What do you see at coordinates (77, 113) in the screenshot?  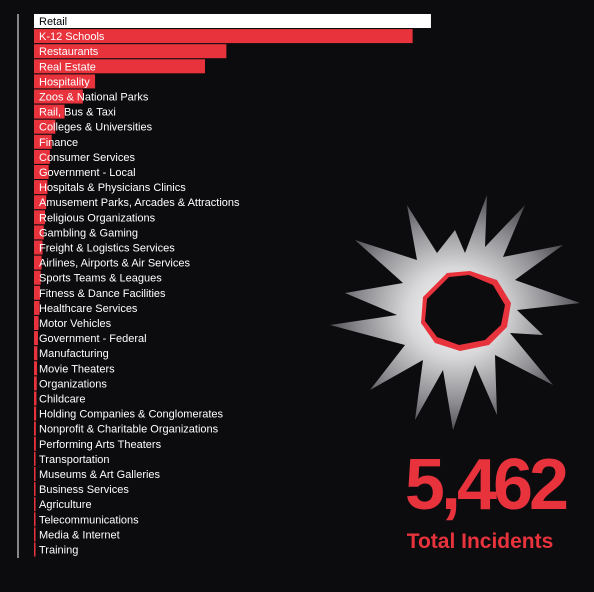 I see `category-label-6: Rail, Bus & Taxi` at bounding box center [77, 113].